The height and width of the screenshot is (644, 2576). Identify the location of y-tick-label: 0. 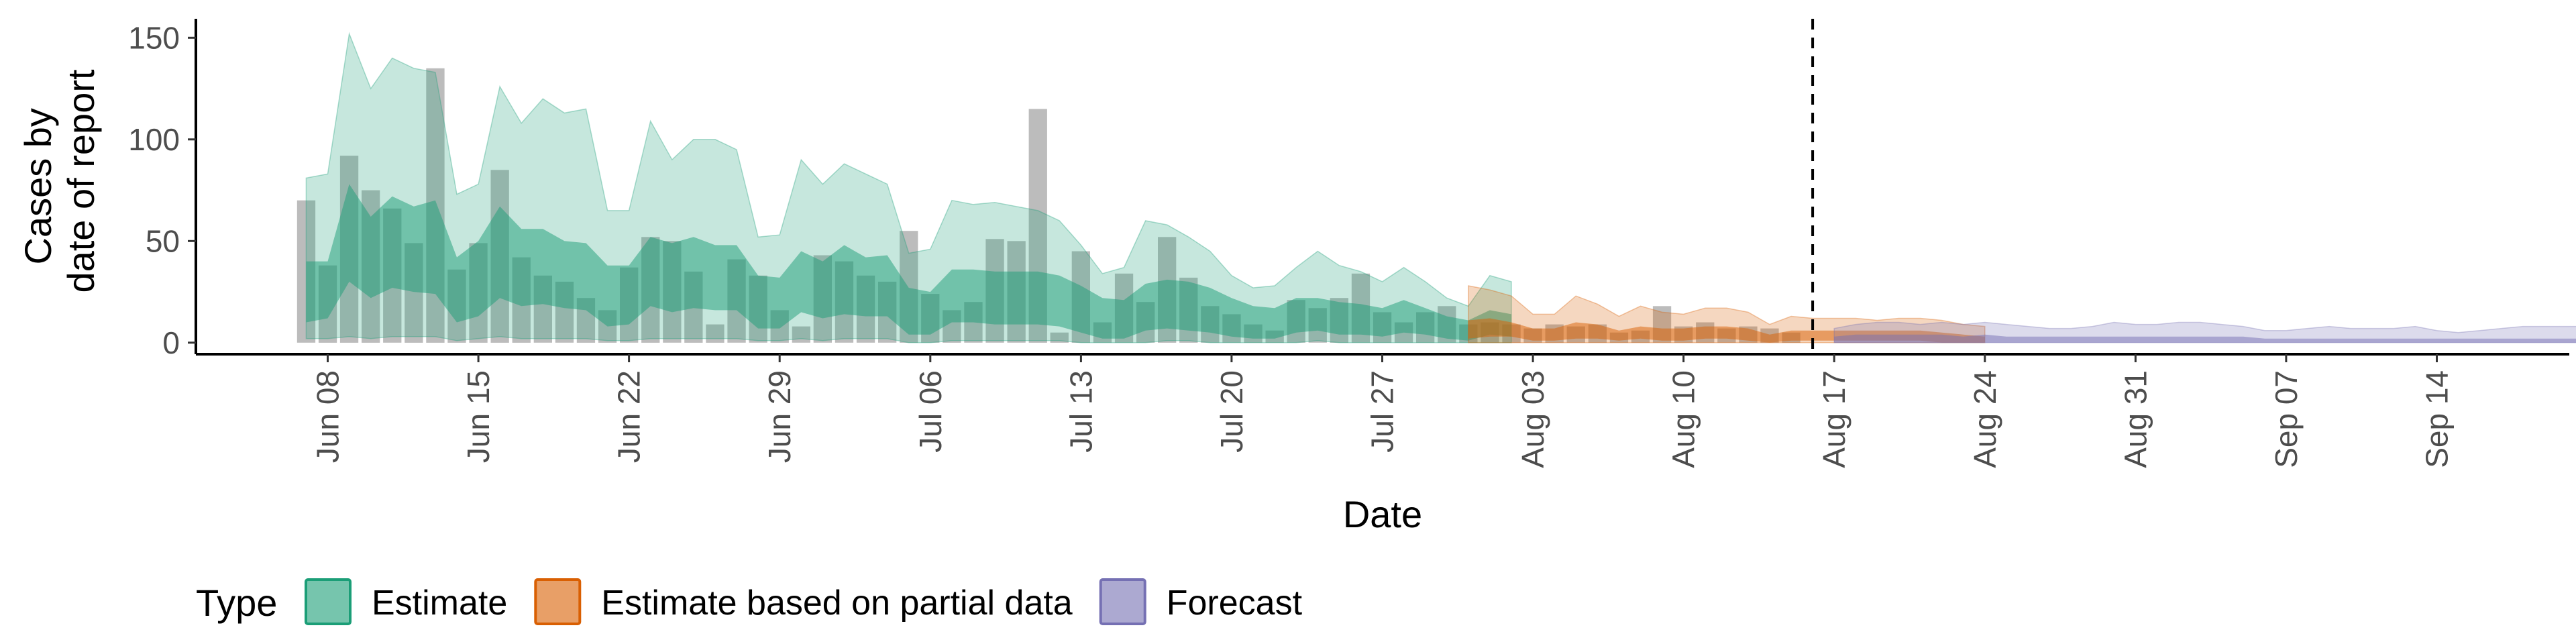
(171, 342).